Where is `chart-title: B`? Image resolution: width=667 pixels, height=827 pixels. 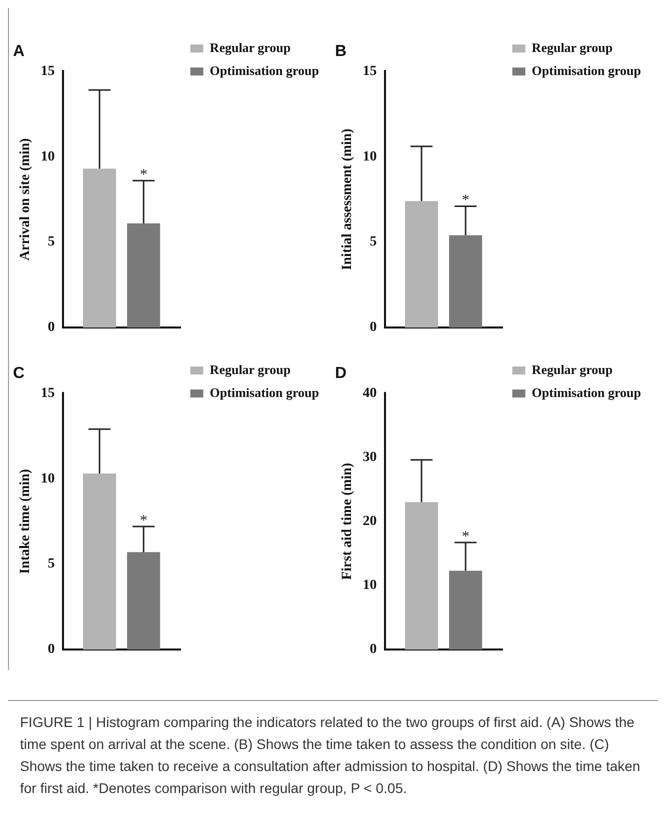 chart-title: B is located at coordinates (341, 51).